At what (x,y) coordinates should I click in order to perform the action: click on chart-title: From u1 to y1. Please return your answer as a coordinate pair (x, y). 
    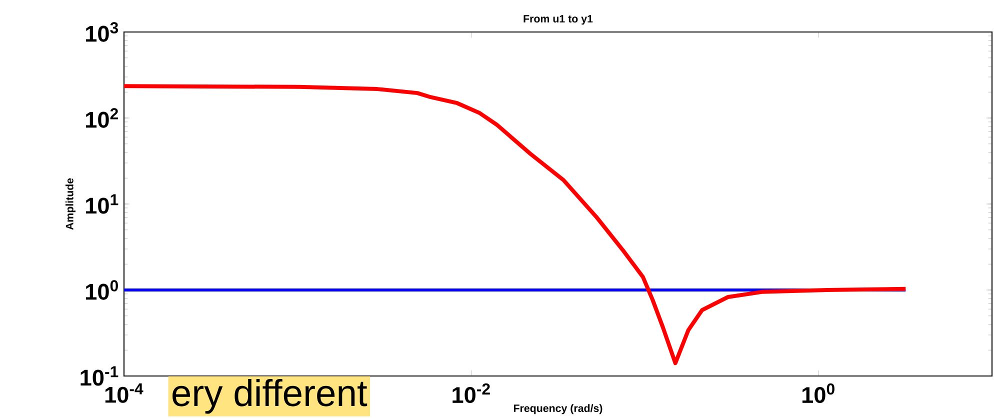
    Looking at the image, I should click on (558, 20).